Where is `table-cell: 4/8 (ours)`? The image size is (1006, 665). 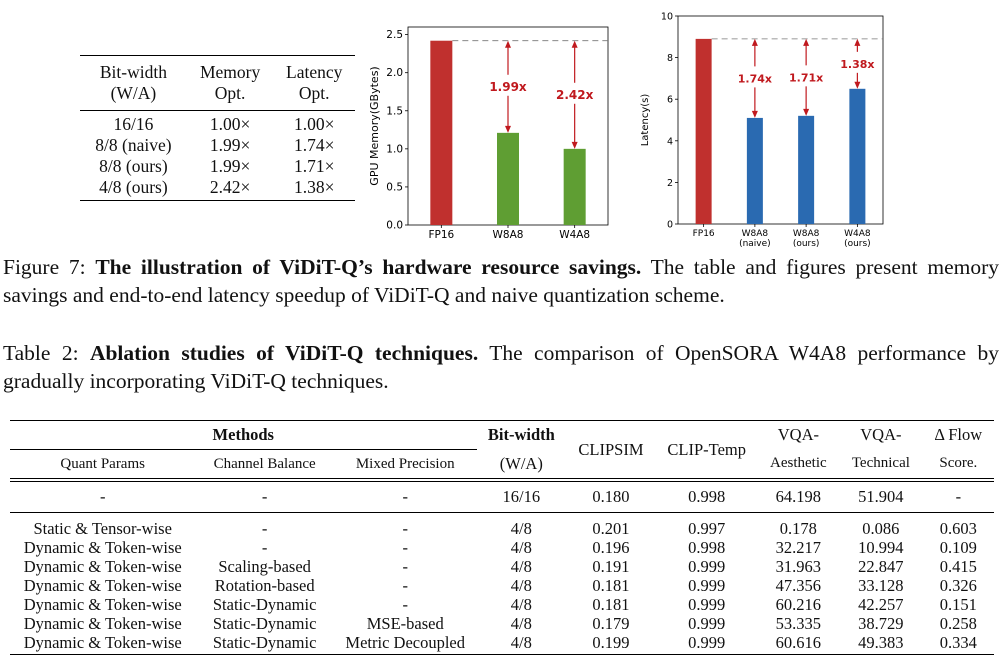
table-cell: 4/8 (ours) is located at coordinates (133, 189).